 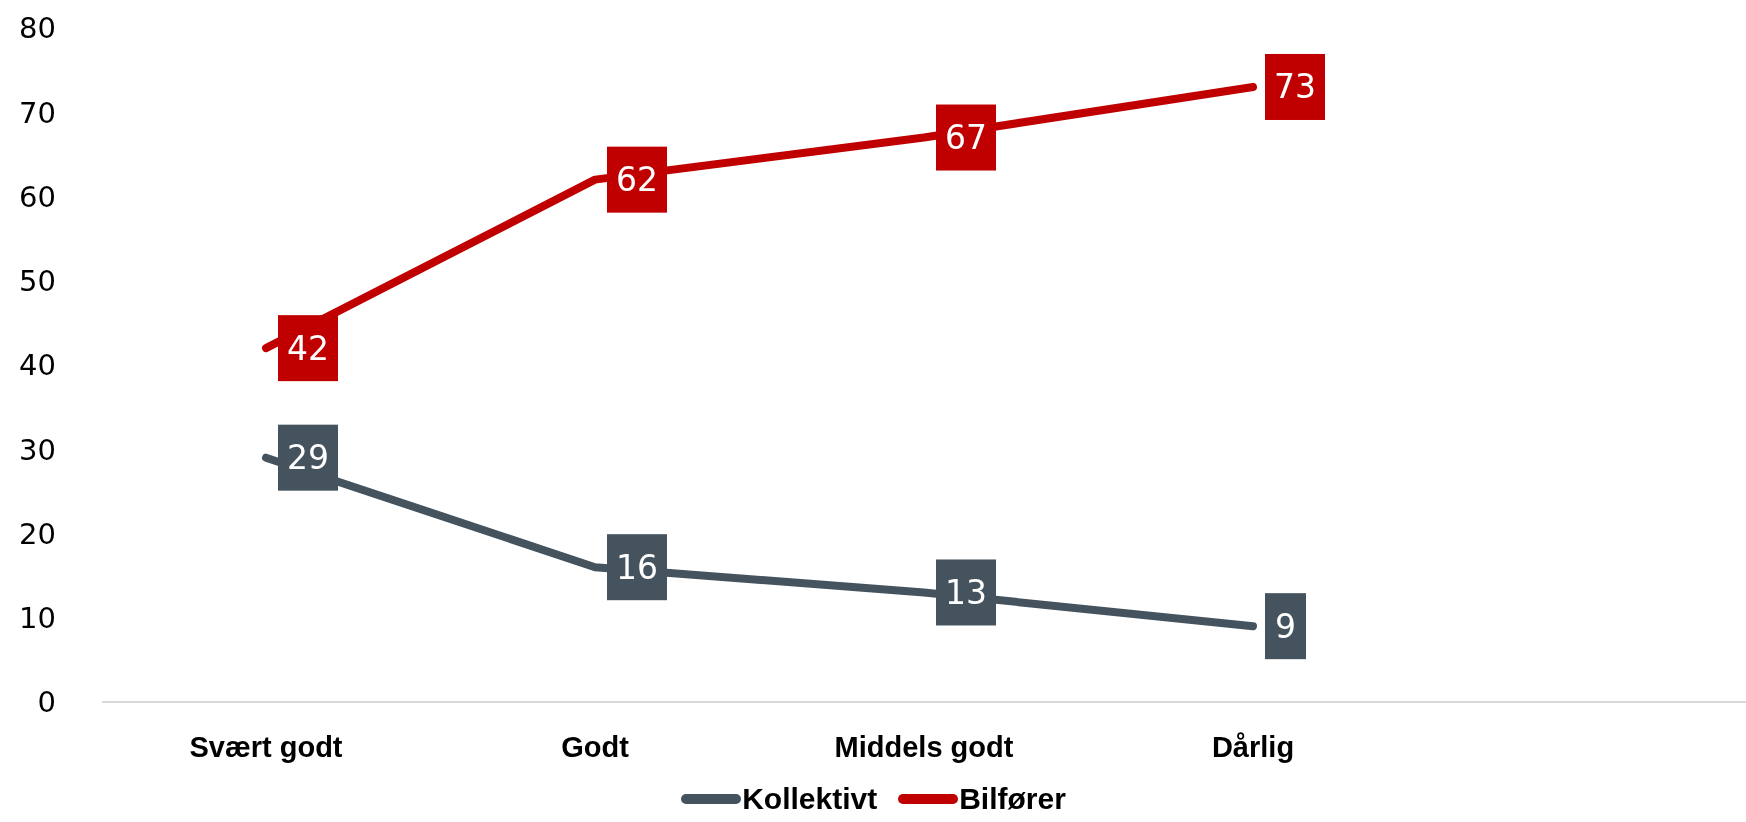 I want to click on data-label: 9, so click(x=1285, y=626).